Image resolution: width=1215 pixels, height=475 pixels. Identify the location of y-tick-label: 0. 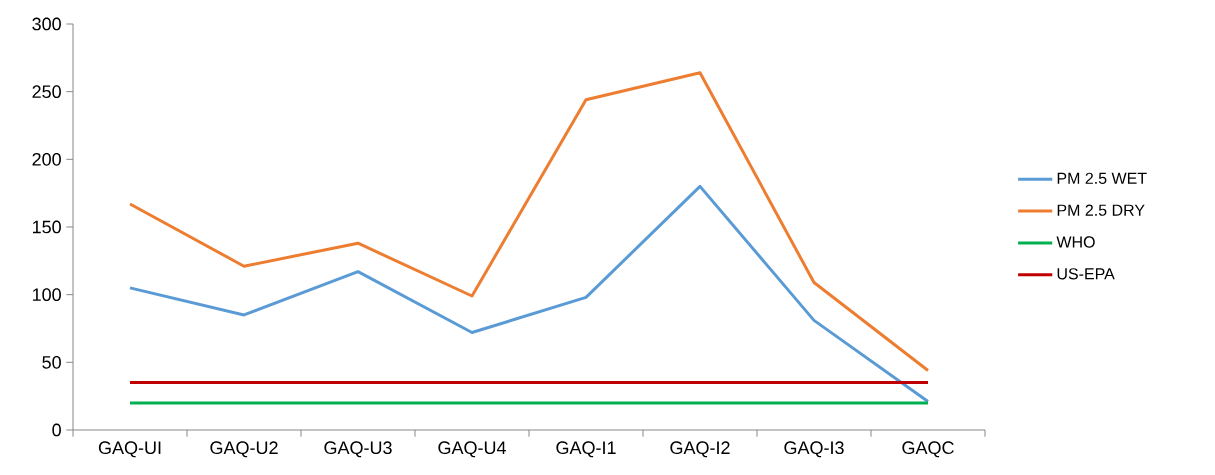
(56, 430).